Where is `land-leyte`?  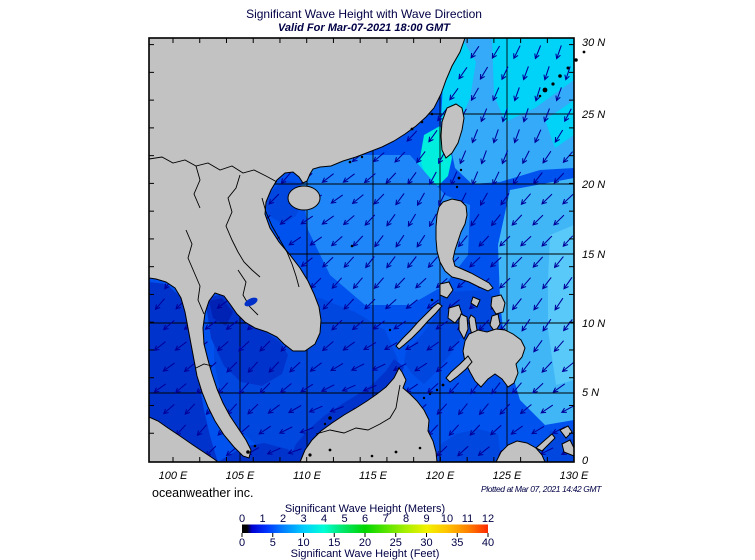 land-leyte is located at coordinates (495, 323).